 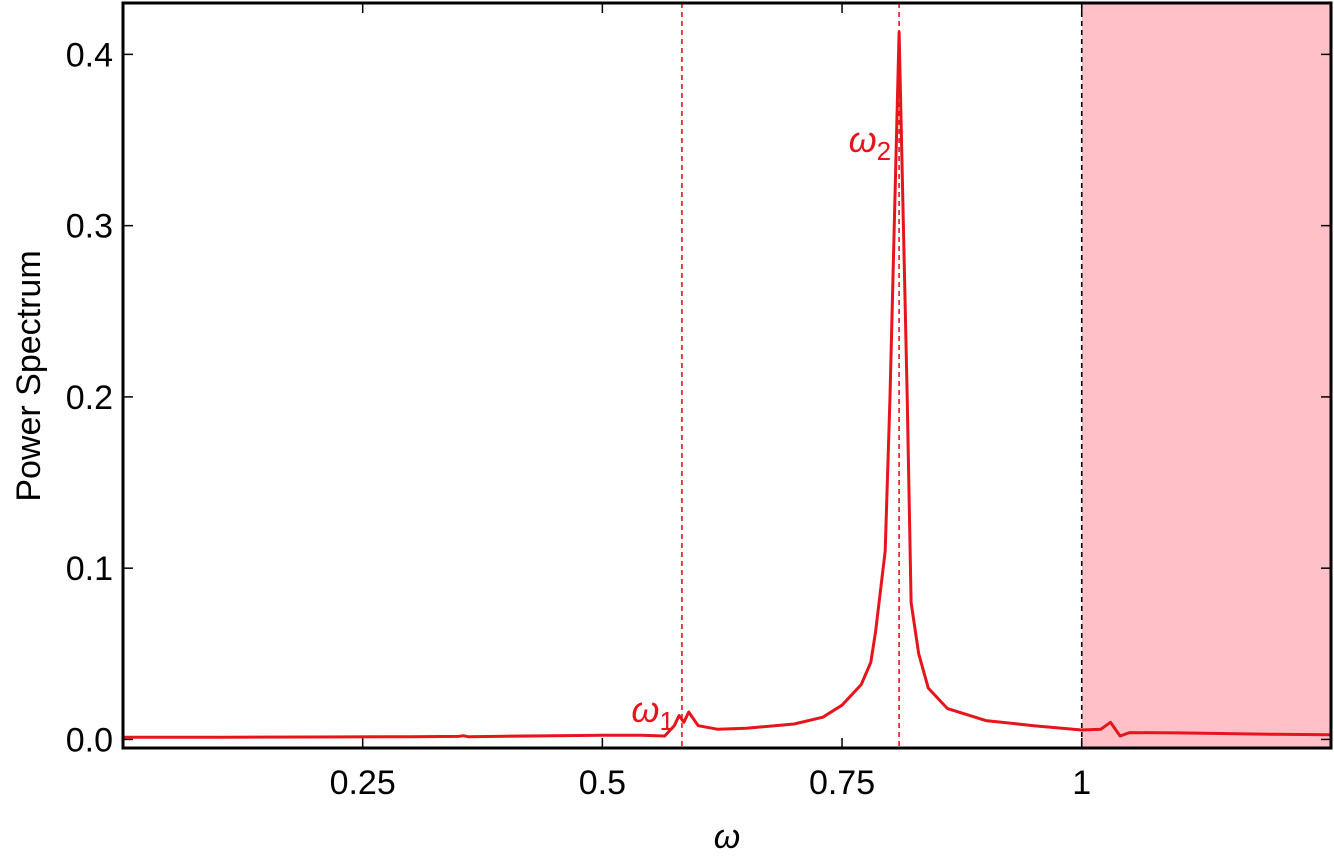 What do you see at coordinates (89, 55) in the screenshot?
I see `y-tick-label: 0.4` at bounding box center [89, 55].